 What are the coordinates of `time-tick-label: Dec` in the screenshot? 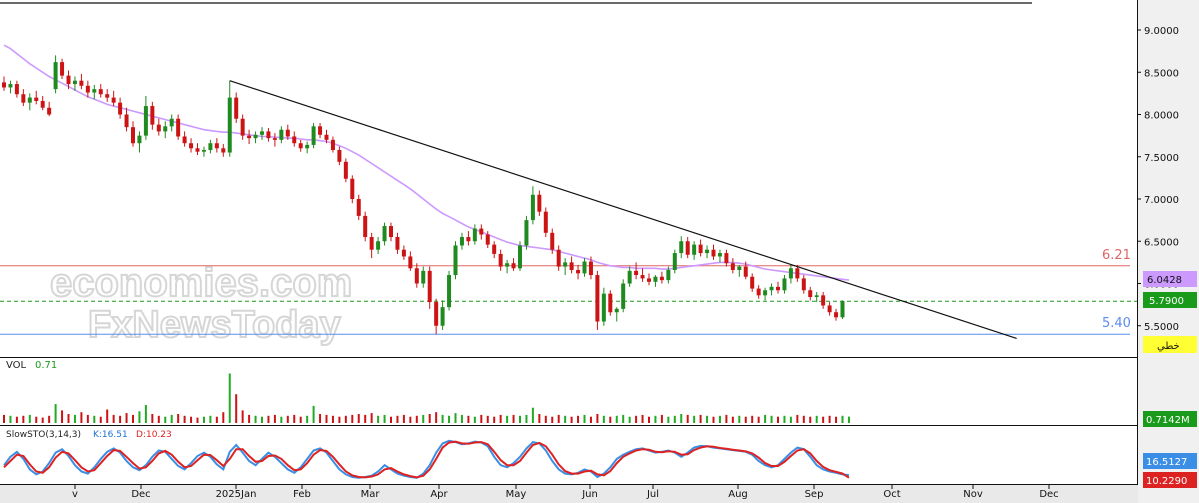 It's located at (140, 494).